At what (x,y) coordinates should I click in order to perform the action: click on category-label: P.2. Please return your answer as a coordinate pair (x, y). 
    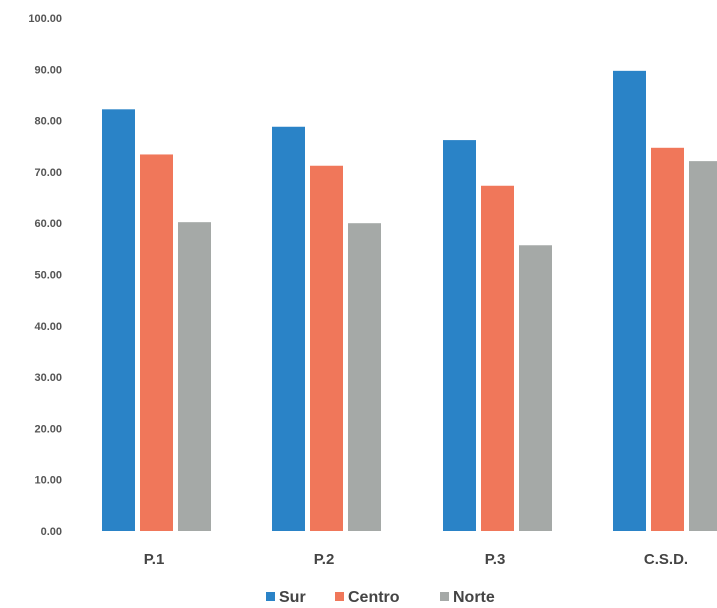
    Looking at the image, I should click on (324, 559).